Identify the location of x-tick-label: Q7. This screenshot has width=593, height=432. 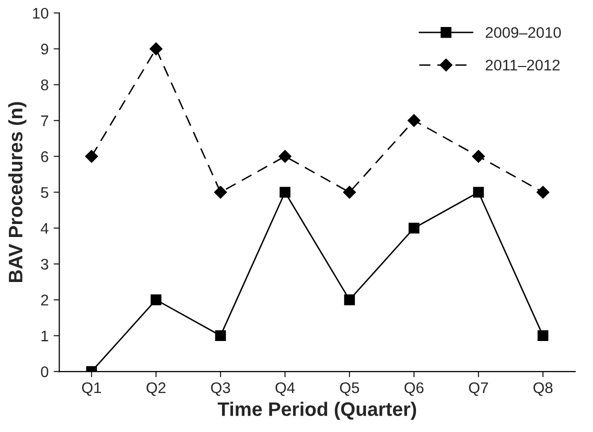
(478, 389).